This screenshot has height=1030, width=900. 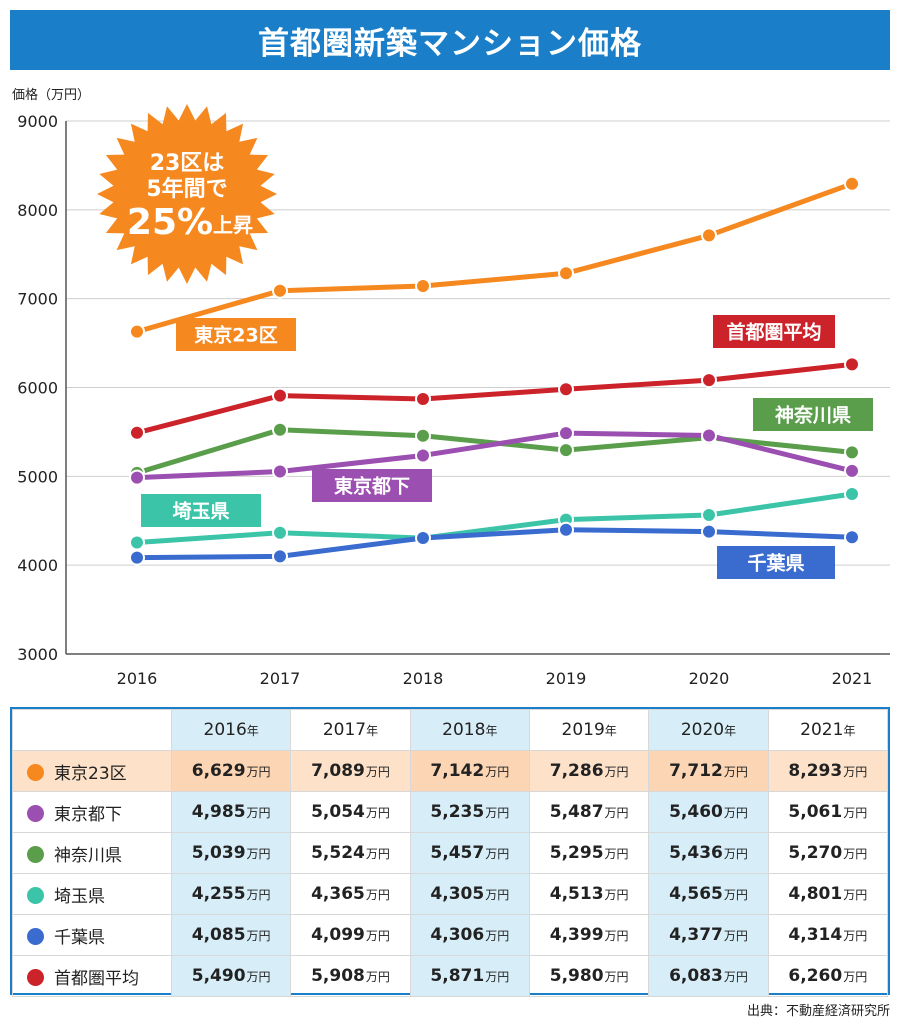 What do you see at coordinates (92, 812) in the screenshot?
I see `row-name-cell: 東京都下` at bounding box center [92, 812].